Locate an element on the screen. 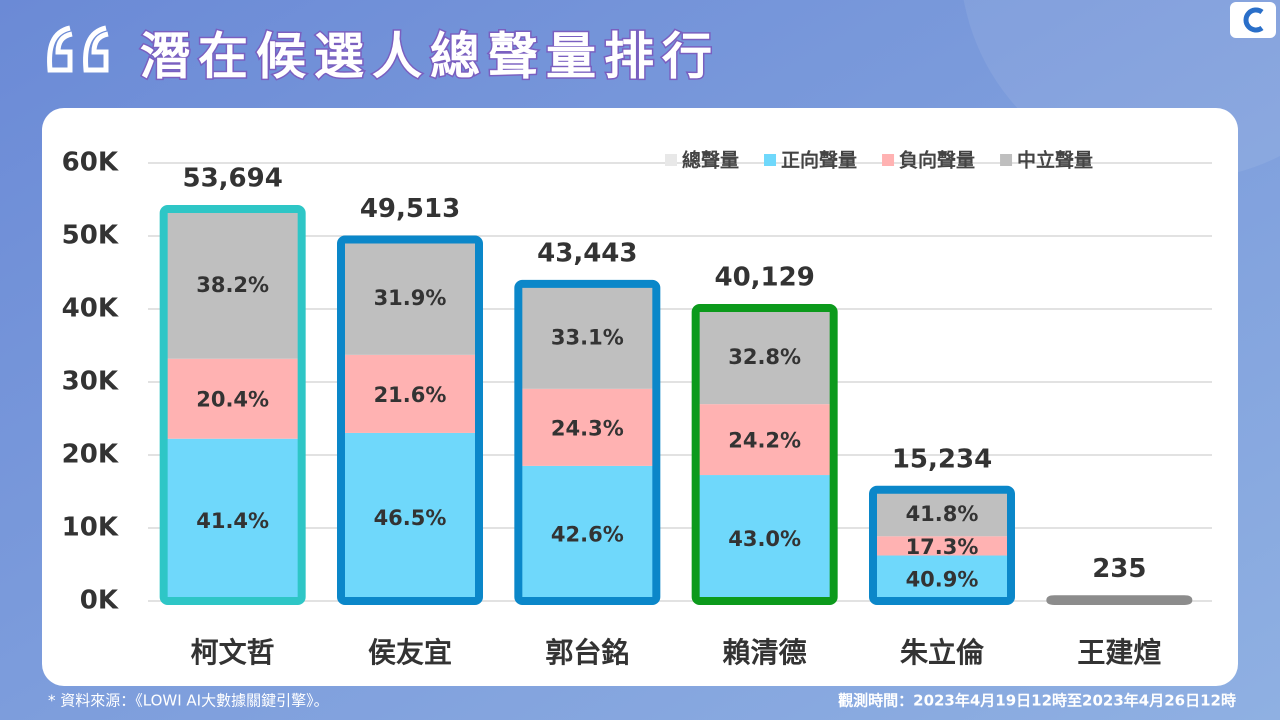 The height and width of the screenshot is (720, 1280). segment-label: 33.1% is located at coordinates (587, 337).